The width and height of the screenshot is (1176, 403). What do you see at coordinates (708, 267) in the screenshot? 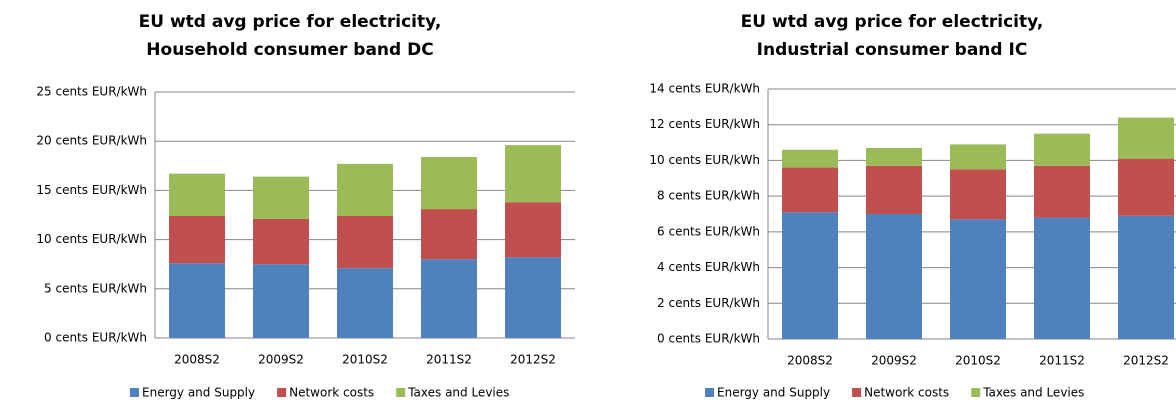
I see `y-tick-label: 4 cents EUR/kWh` at bounding box center [708, 267].